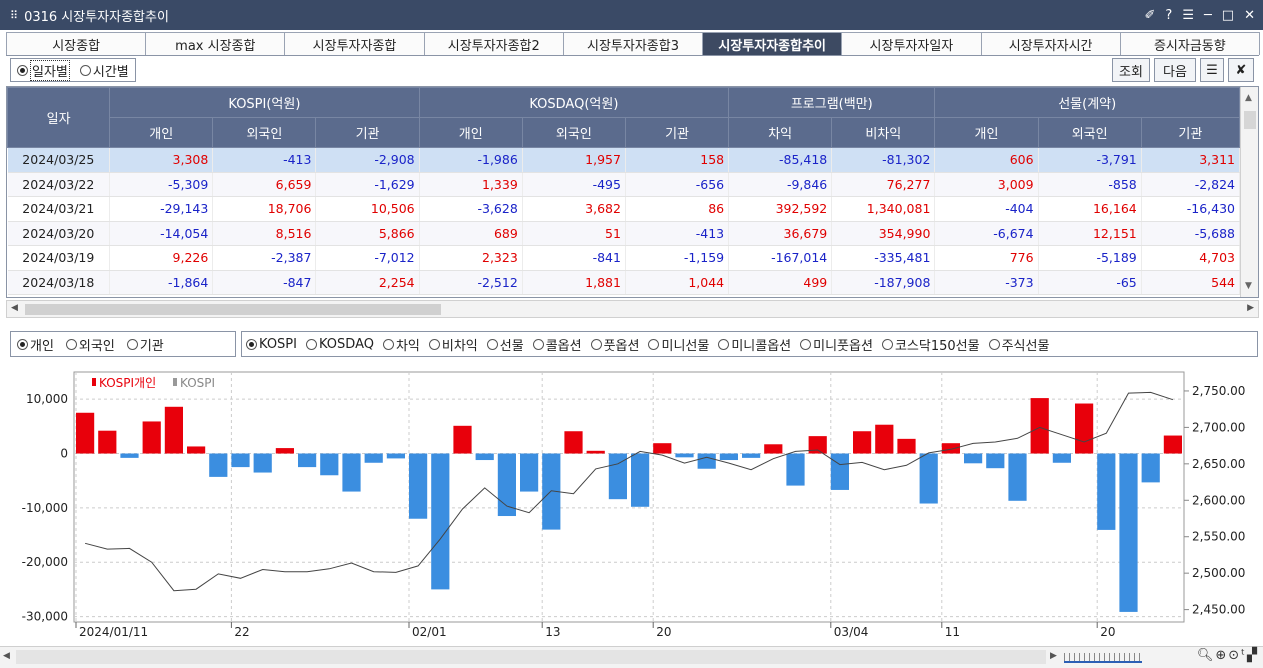  Describe the element at coordinates (354, 43) in the screenshot. I see `tab-investor-summary: 시장투자자종합` at that location.